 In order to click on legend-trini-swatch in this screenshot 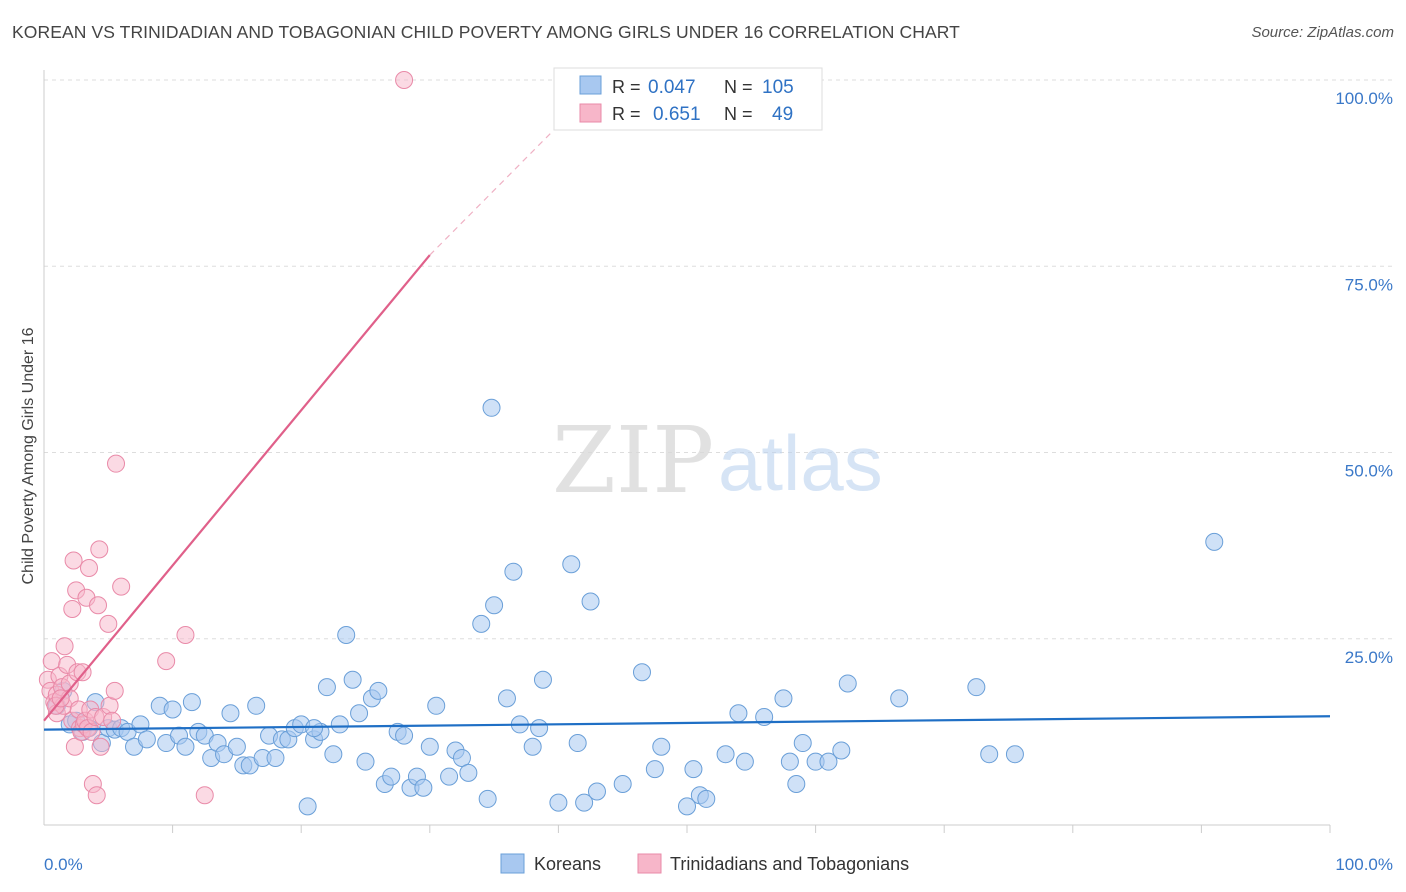, I will do `click(649, 863)`.